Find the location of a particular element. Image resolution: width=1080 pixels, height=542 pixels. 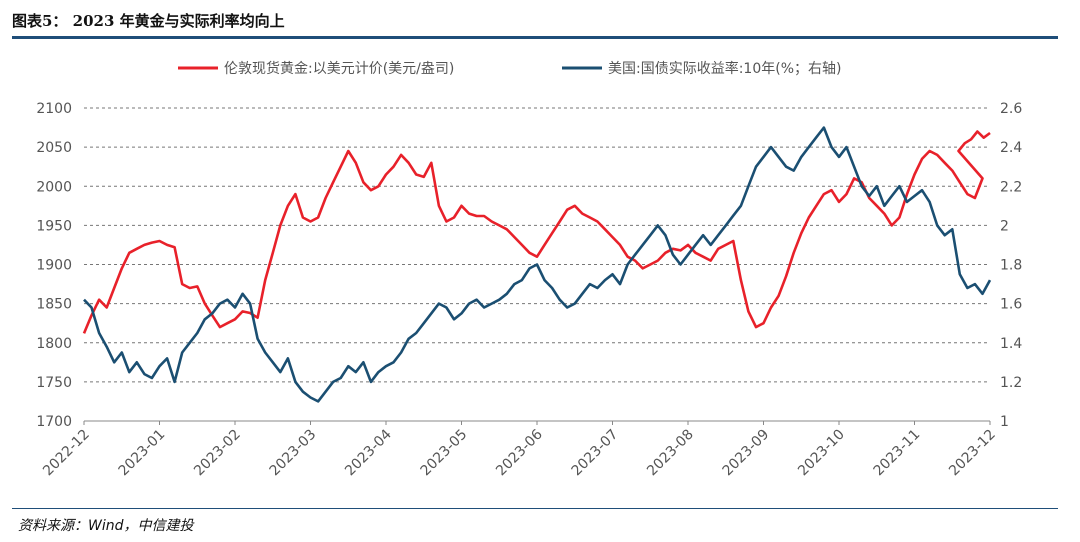

right-tick-label: 2 is located at coordinates (1004, 226).